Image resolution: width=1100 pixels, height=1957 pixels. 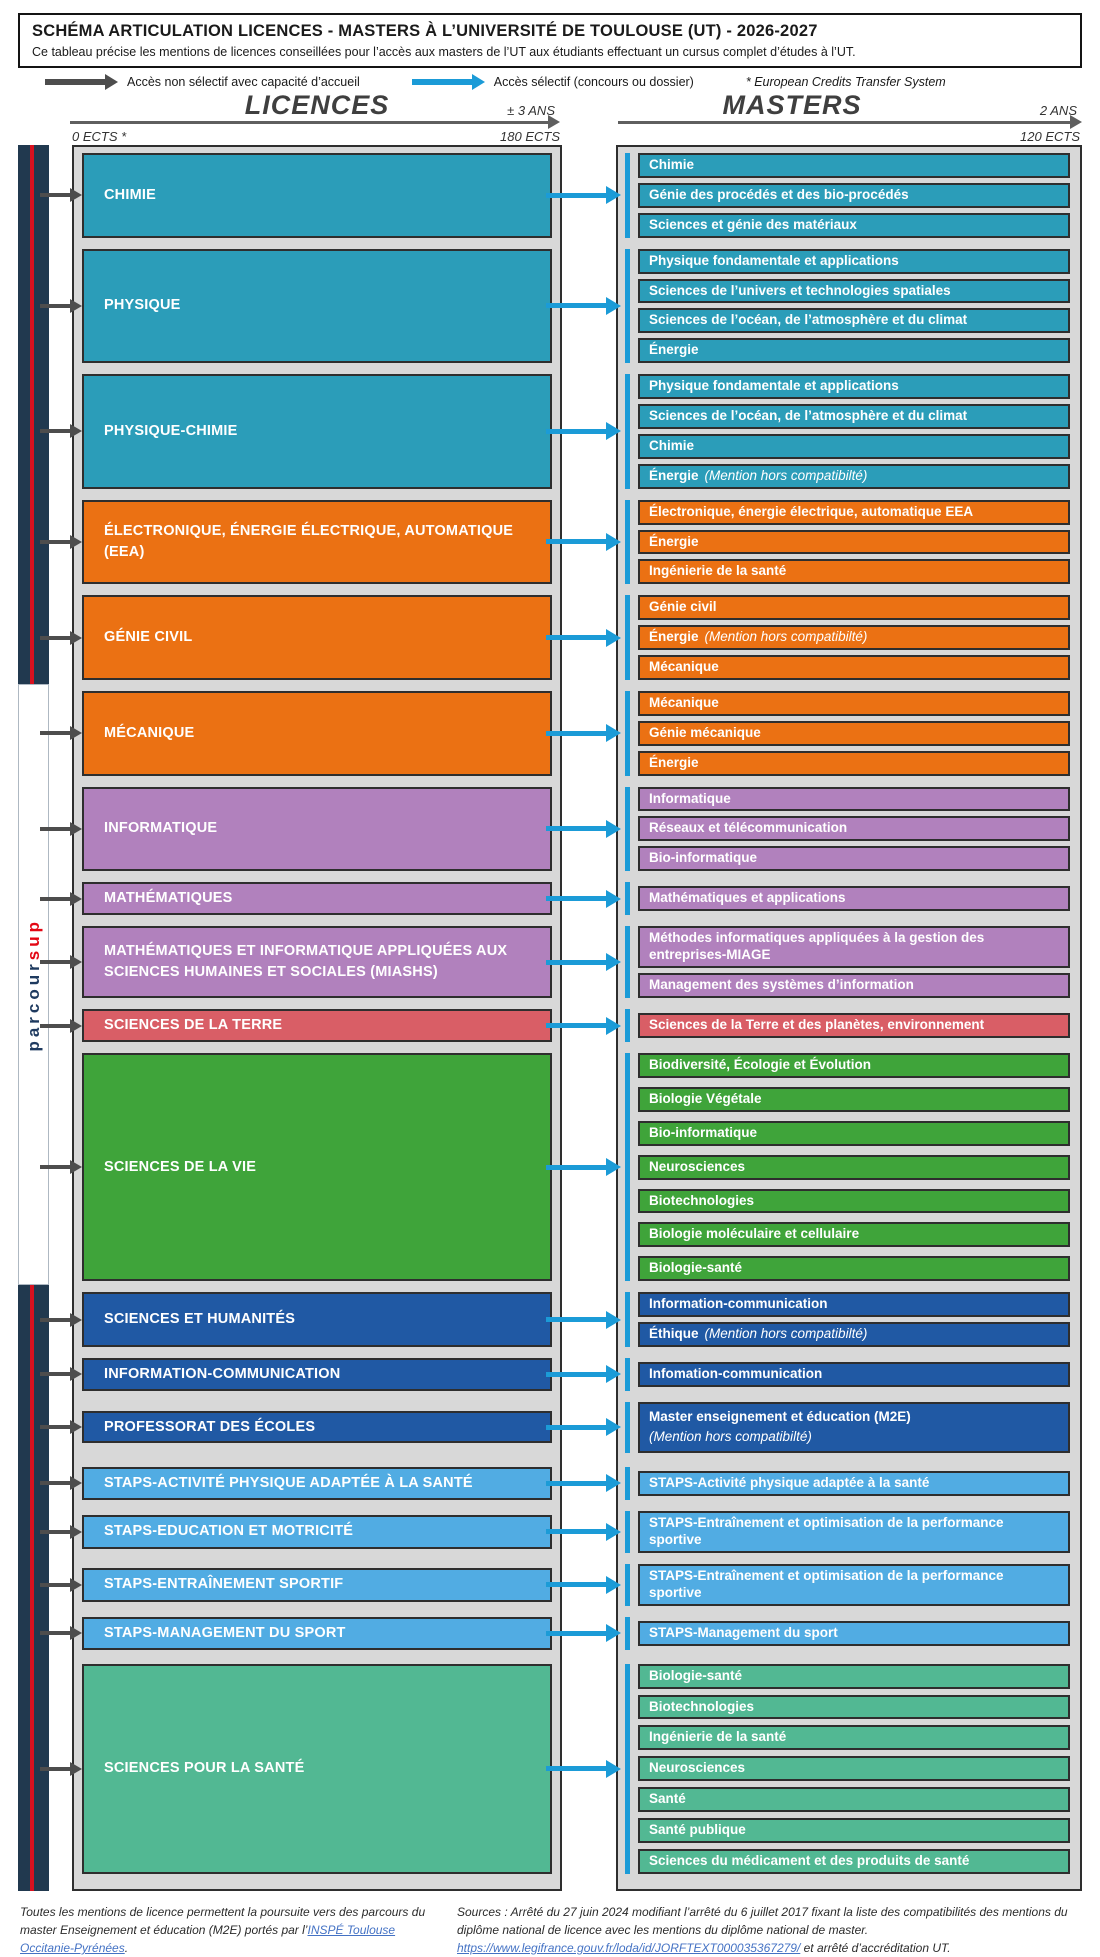 I want to click on master-label: Infomation-communication, so click(x=736, y=1373).